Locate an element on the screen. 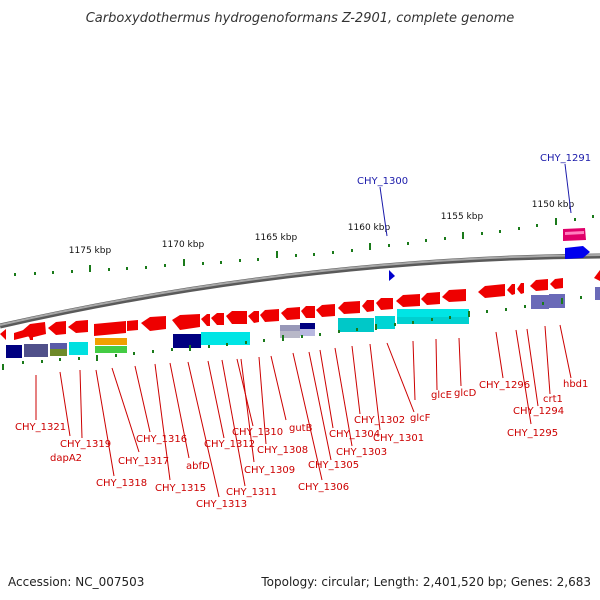 This screenshot has width=600, height=600. gene-label: CHY_1295 is located at coordinates (532, 433).